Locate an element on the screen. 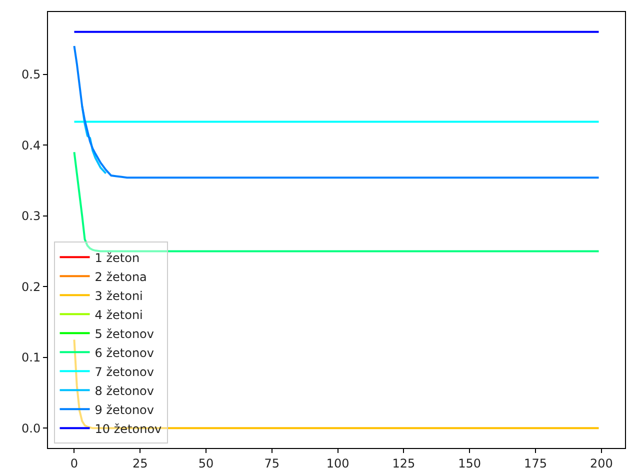 This screenshot has width=628, height=474. legend-label: 6 žetonov is located at coordinates (124, 353).